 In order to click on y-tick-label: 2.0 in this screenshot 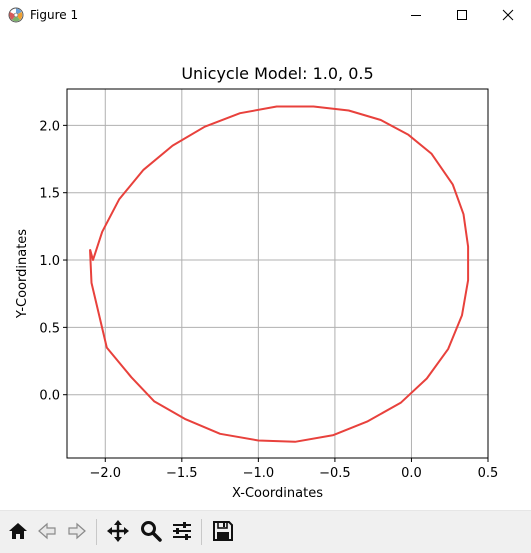, I will do `click(49, 126)`.